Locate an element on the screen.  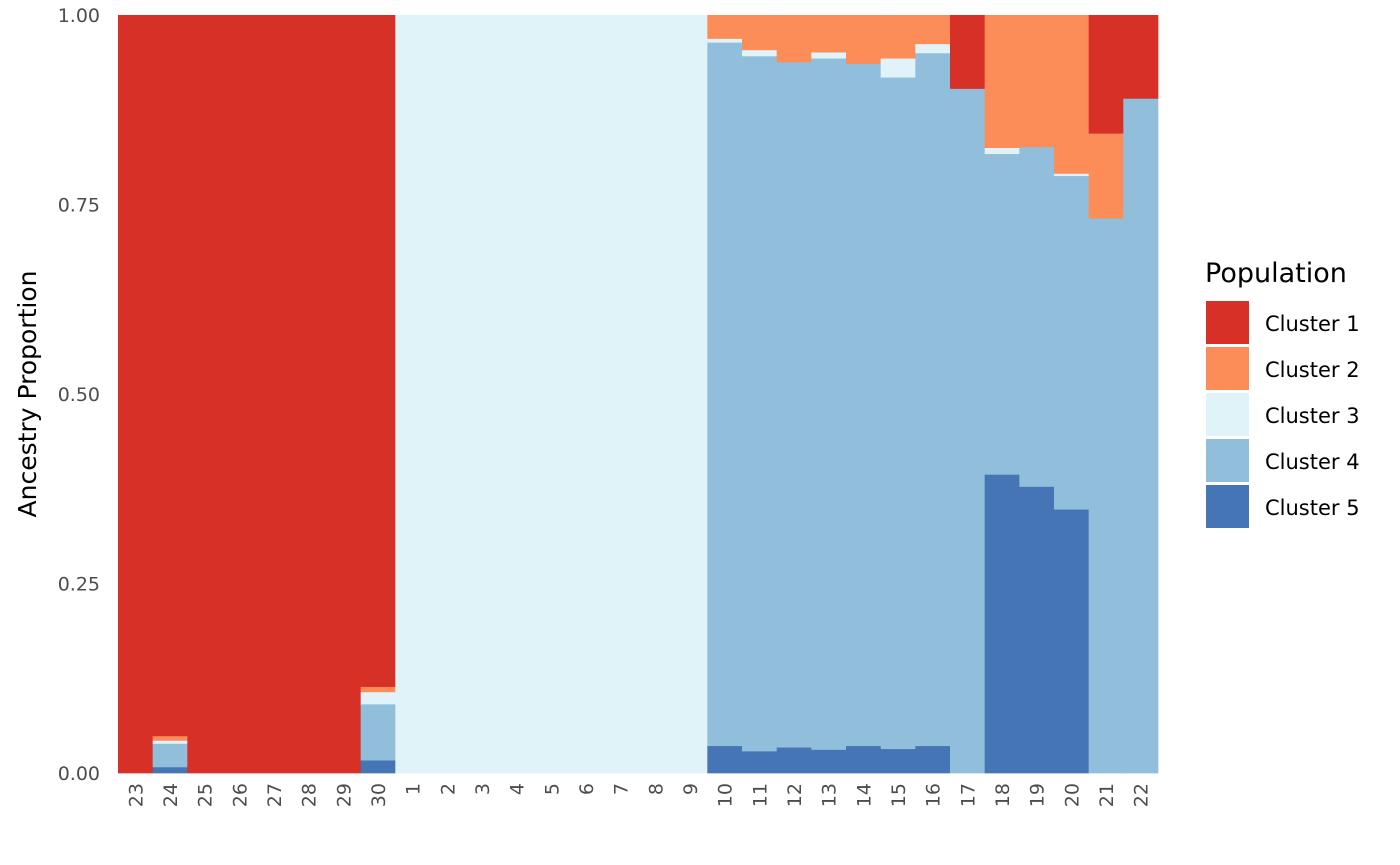
x-tick-label: 15 is located at coordinates (899, 795).